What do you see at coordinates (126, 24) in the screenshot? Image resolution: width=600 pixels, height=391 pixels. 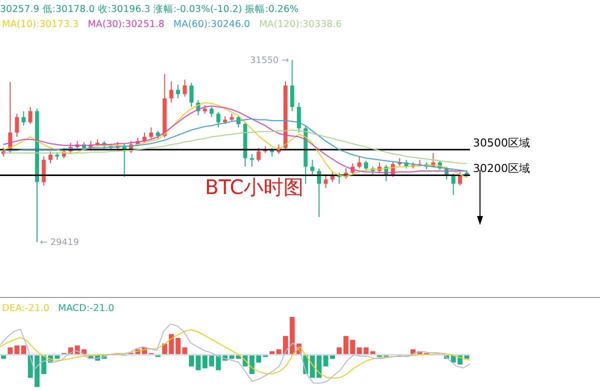 I see `text: MA(30):30251.8` at bounding box center [126, 24].